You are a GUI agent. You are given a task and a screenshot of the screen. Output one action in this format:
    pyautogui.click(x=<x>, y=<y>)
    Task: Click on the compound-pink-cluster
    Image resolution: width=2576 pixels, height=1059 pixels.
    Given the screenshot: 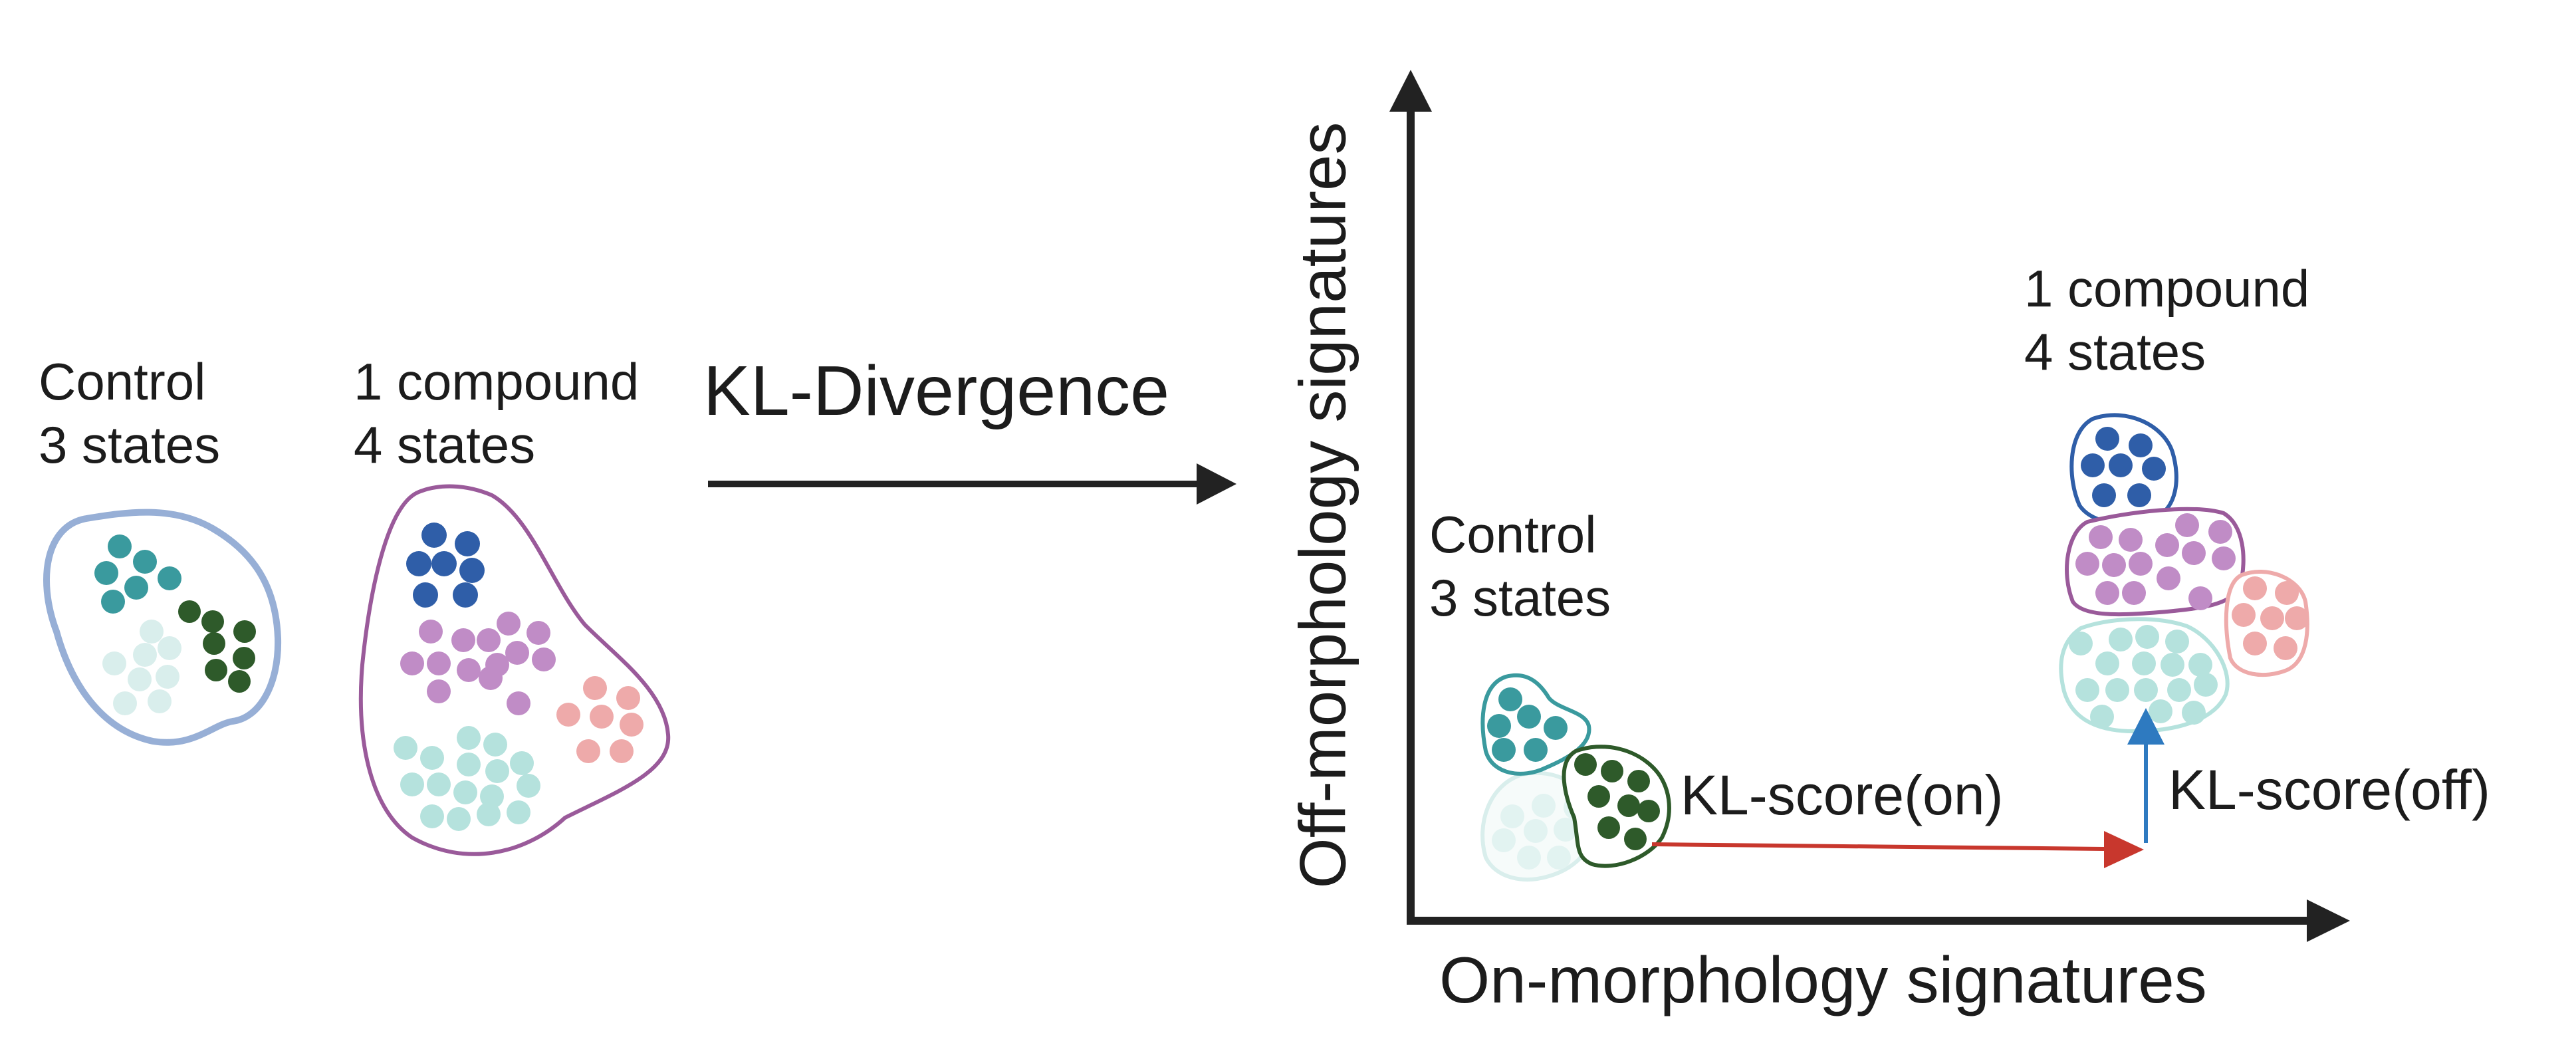 What is the action you would take?
    pyautogui.click(x=600, y=719)
    